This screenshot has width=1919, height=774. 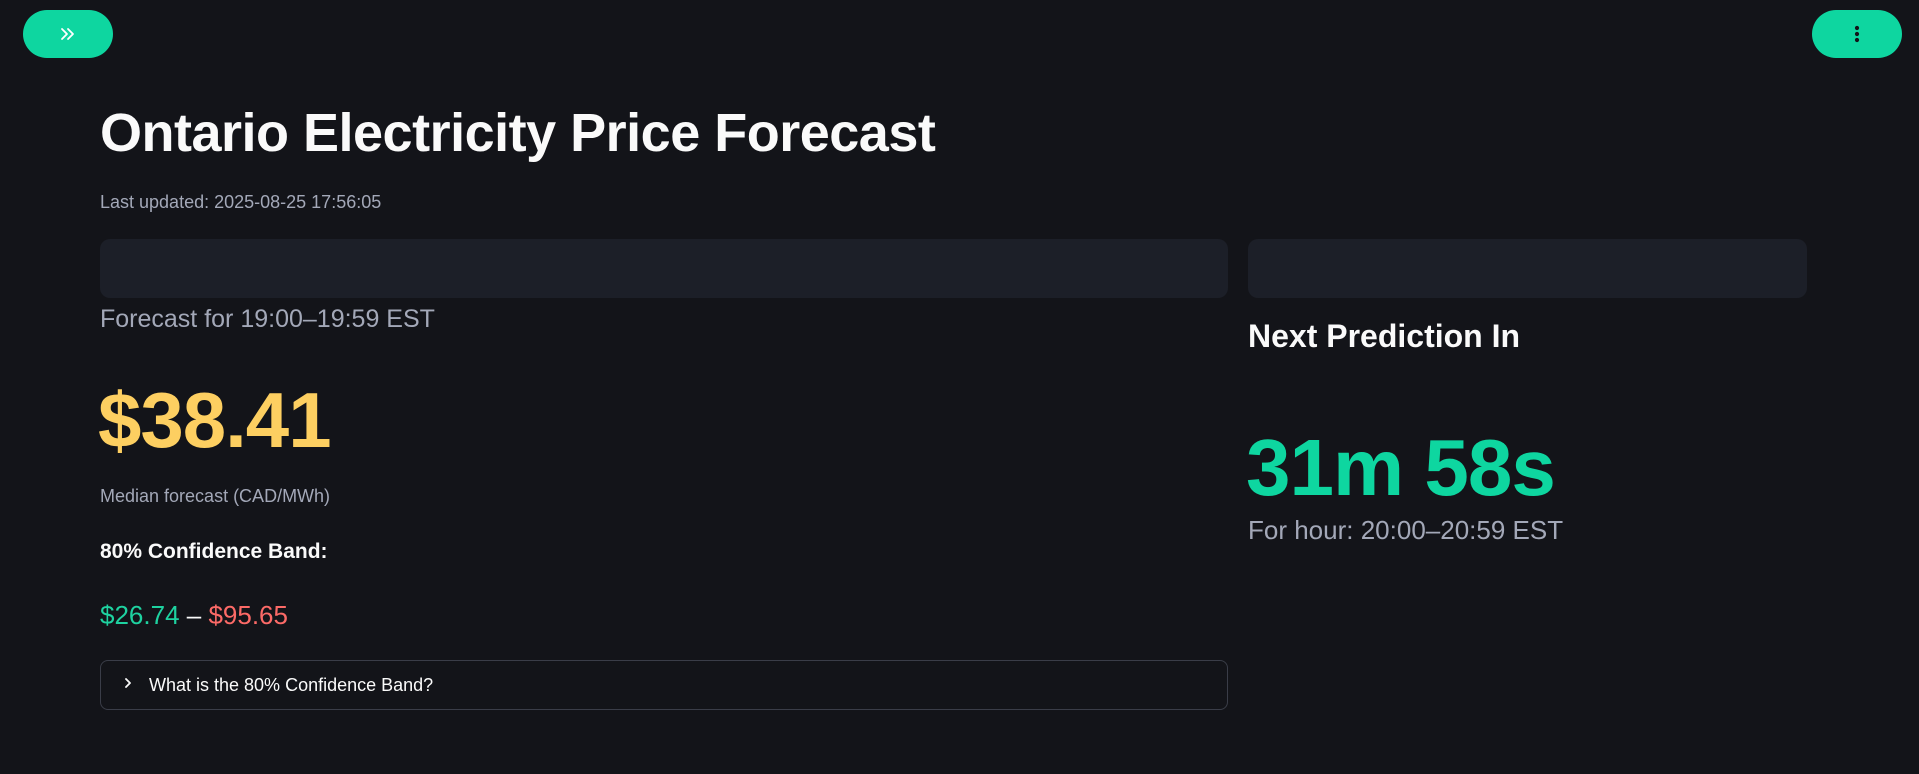 I want to click on expand-sidebar-button, so click(x=68, y=34).